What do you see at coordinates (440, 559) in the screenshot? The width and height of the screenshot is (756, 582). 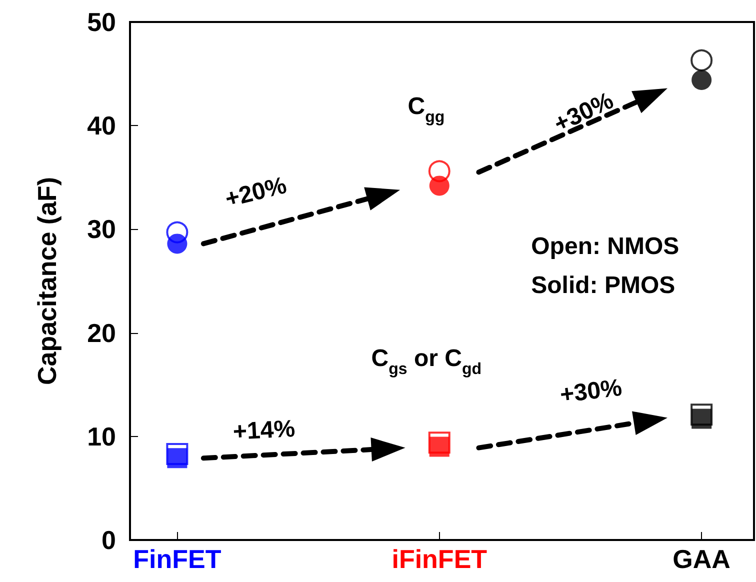 I see `x-tick-label: iFinFET` at bounding box center [440, 559].